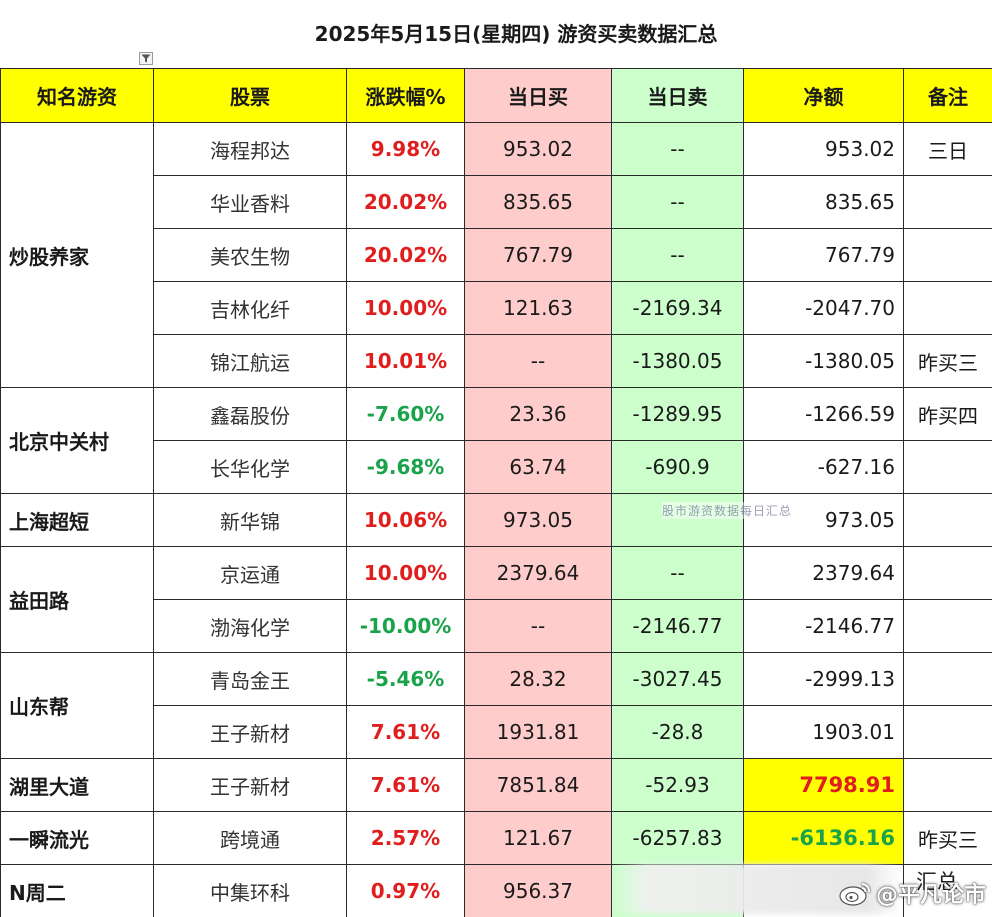 Image resolution: width=992 pixels, height=917 pixels. What do you see at coordinates (823, 255) in the screenshot?
I see `net-amount-cell: 767.79` at bounding box center [823, 255].